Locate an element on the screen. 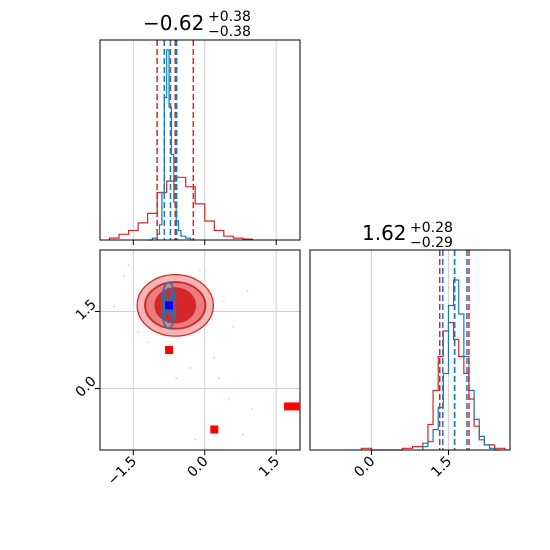  x-tick-label: −1.5 is located at coordinates (122, 471).